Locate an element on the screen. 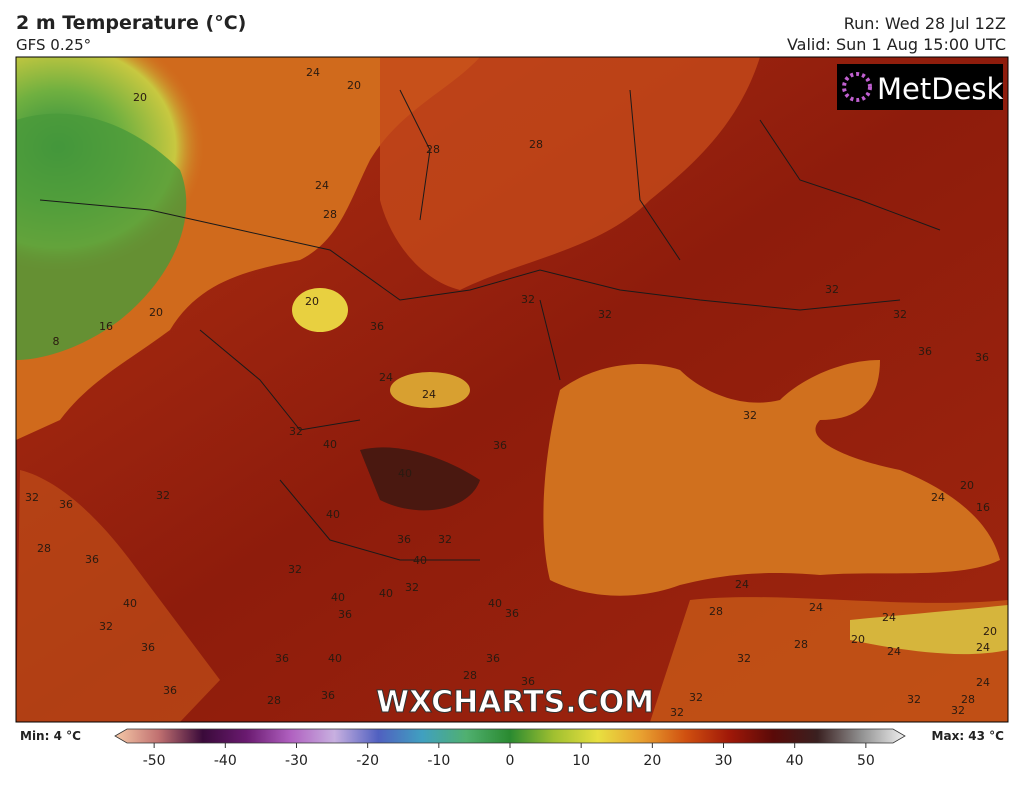 This screenshot has height=788, width=1024. watermark: WXCHARTS.COM is located at coordinates (515, 702).